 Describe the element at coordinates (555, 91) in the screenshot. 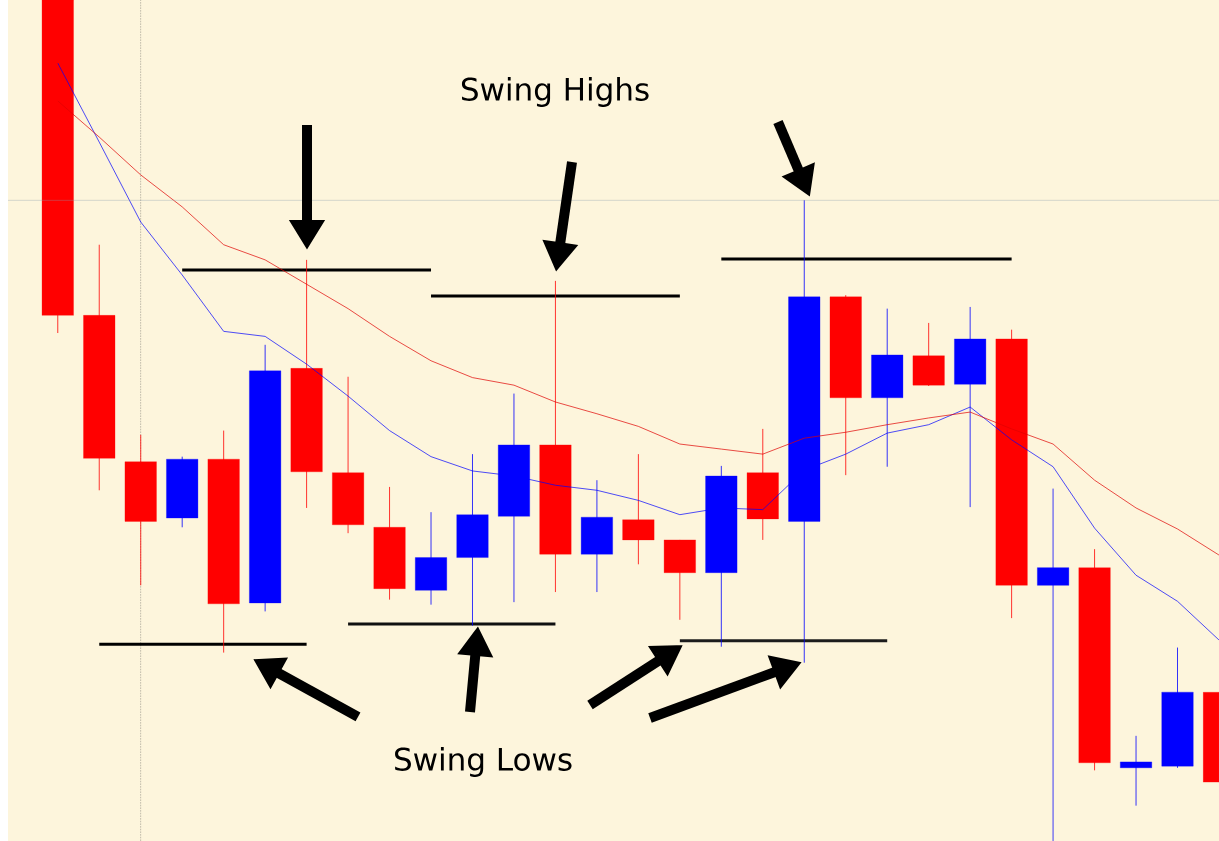

I see `annotation: Swing Highs` at that location.